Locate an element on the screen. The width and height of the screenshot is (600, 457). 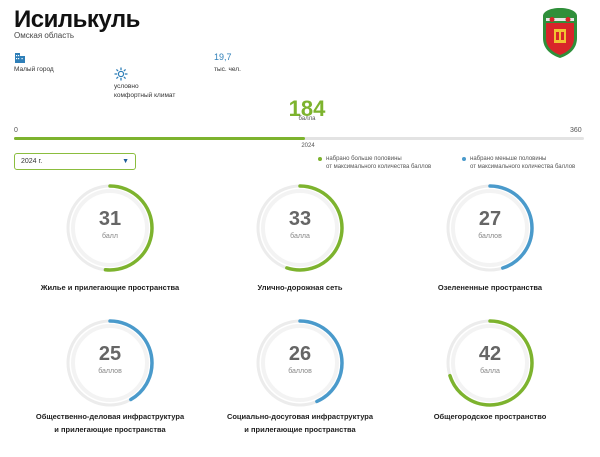
category-score: 27 is located at coordinates (490, 219).